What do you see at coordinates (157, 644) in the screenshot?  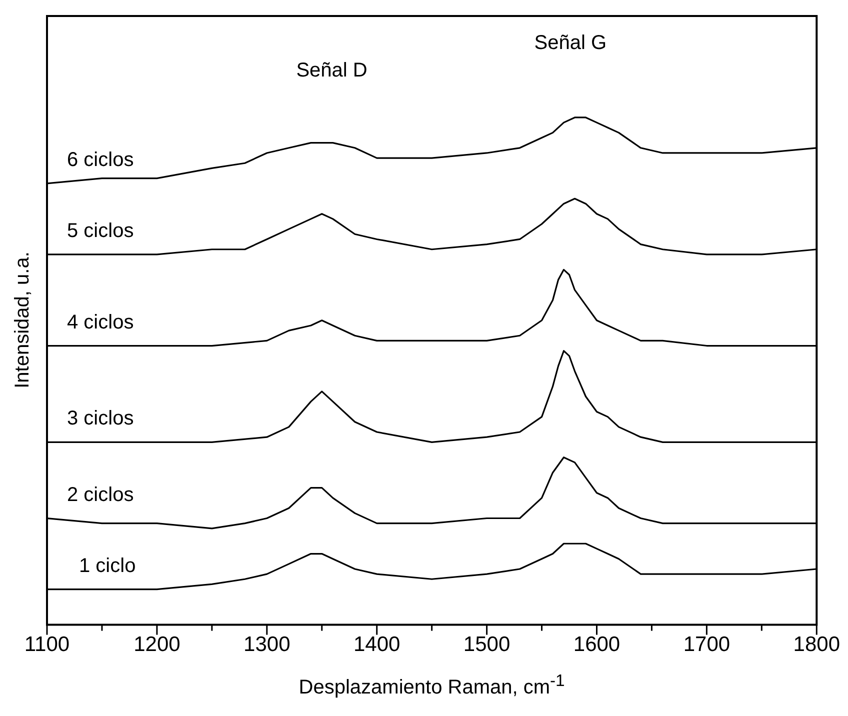 I see `x-tick-label: 1200` at bounding box center [157, 644].